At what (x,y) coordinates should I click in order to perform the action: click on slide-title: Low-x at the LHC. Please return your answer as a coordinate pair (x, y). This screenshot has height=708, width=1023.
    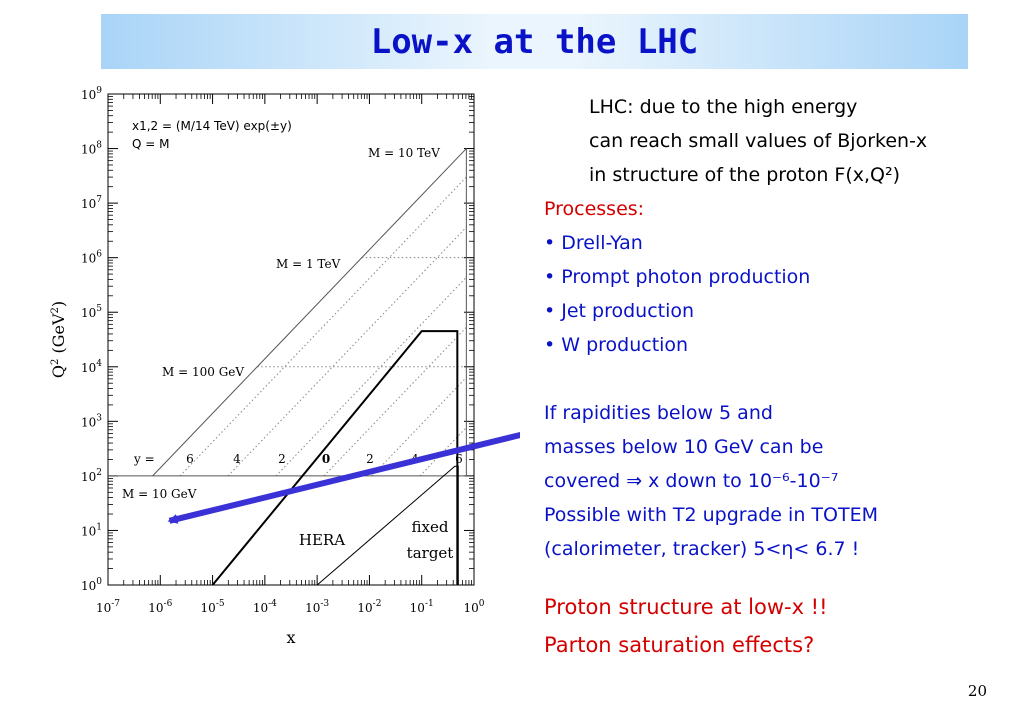
    Looking at the image, I should click on (534, 41).